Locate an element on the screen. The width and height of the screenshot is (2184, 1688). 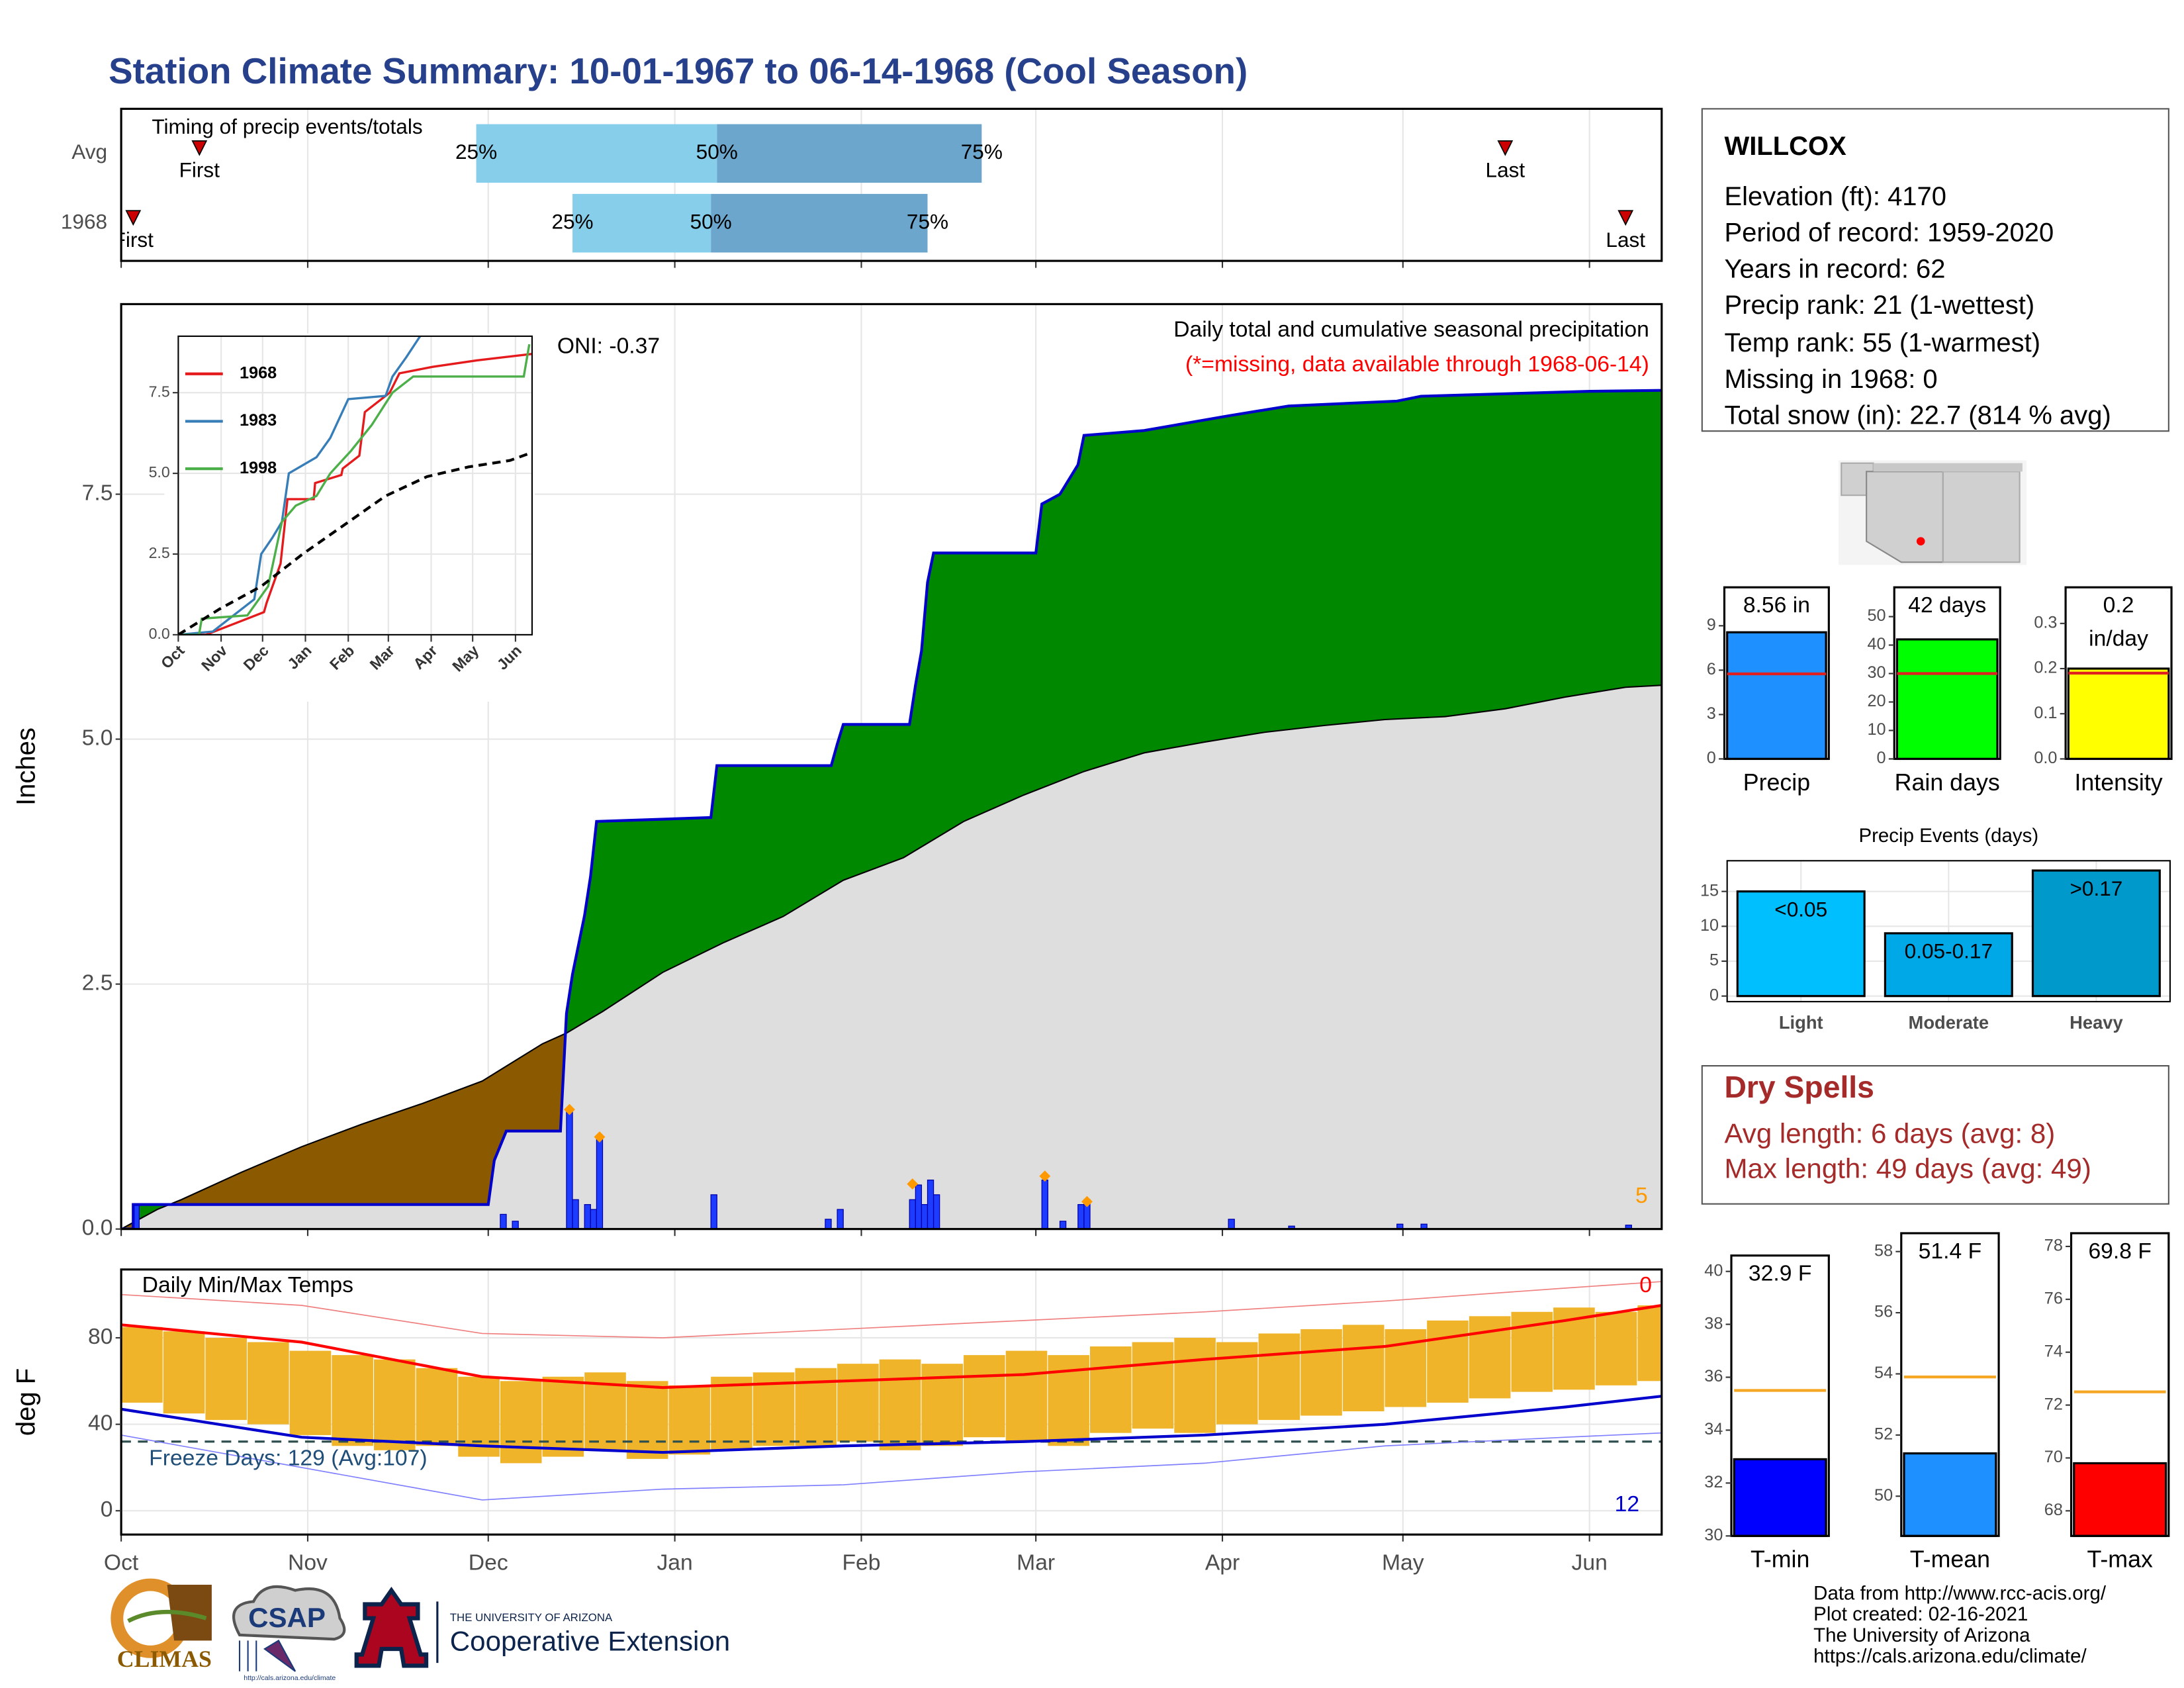
dry-spells-line: Max length: 49 days (avg: 49) is located at coordinates (1908, 1168).